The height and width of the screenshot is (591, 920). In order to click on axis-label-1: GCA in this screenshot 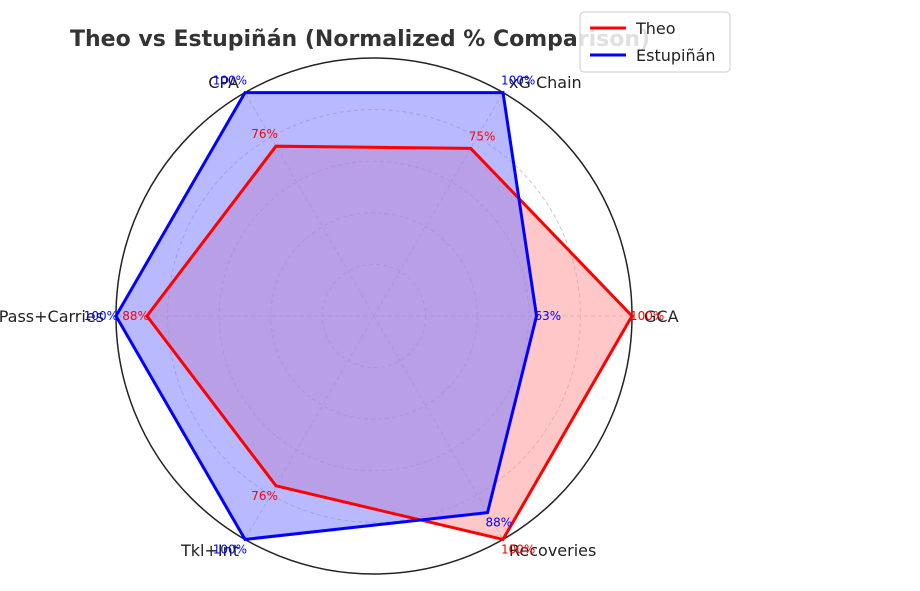, I will do `click(661, 316)`.